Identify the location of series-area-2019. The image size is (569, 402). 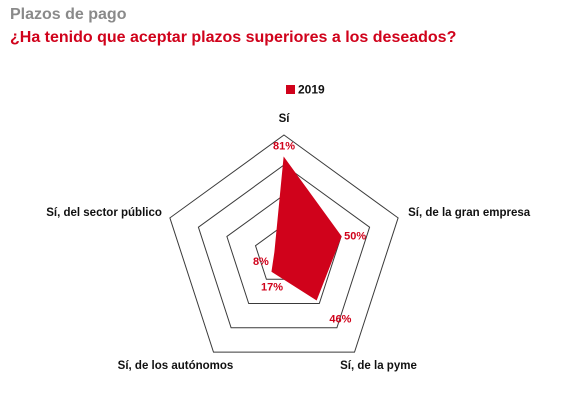
(306, 228).